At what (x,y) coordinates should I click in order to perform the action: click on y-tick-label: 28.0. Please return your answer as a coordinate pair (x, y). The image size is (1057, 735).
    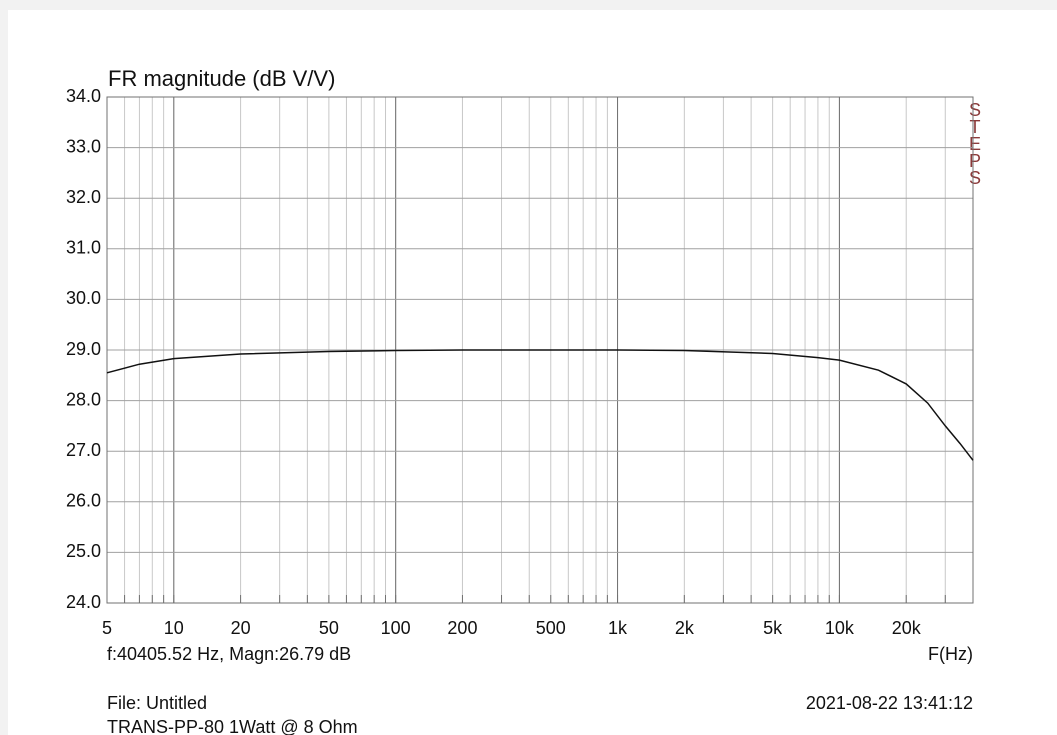
    Looking at the image, I should click on (83, 399).